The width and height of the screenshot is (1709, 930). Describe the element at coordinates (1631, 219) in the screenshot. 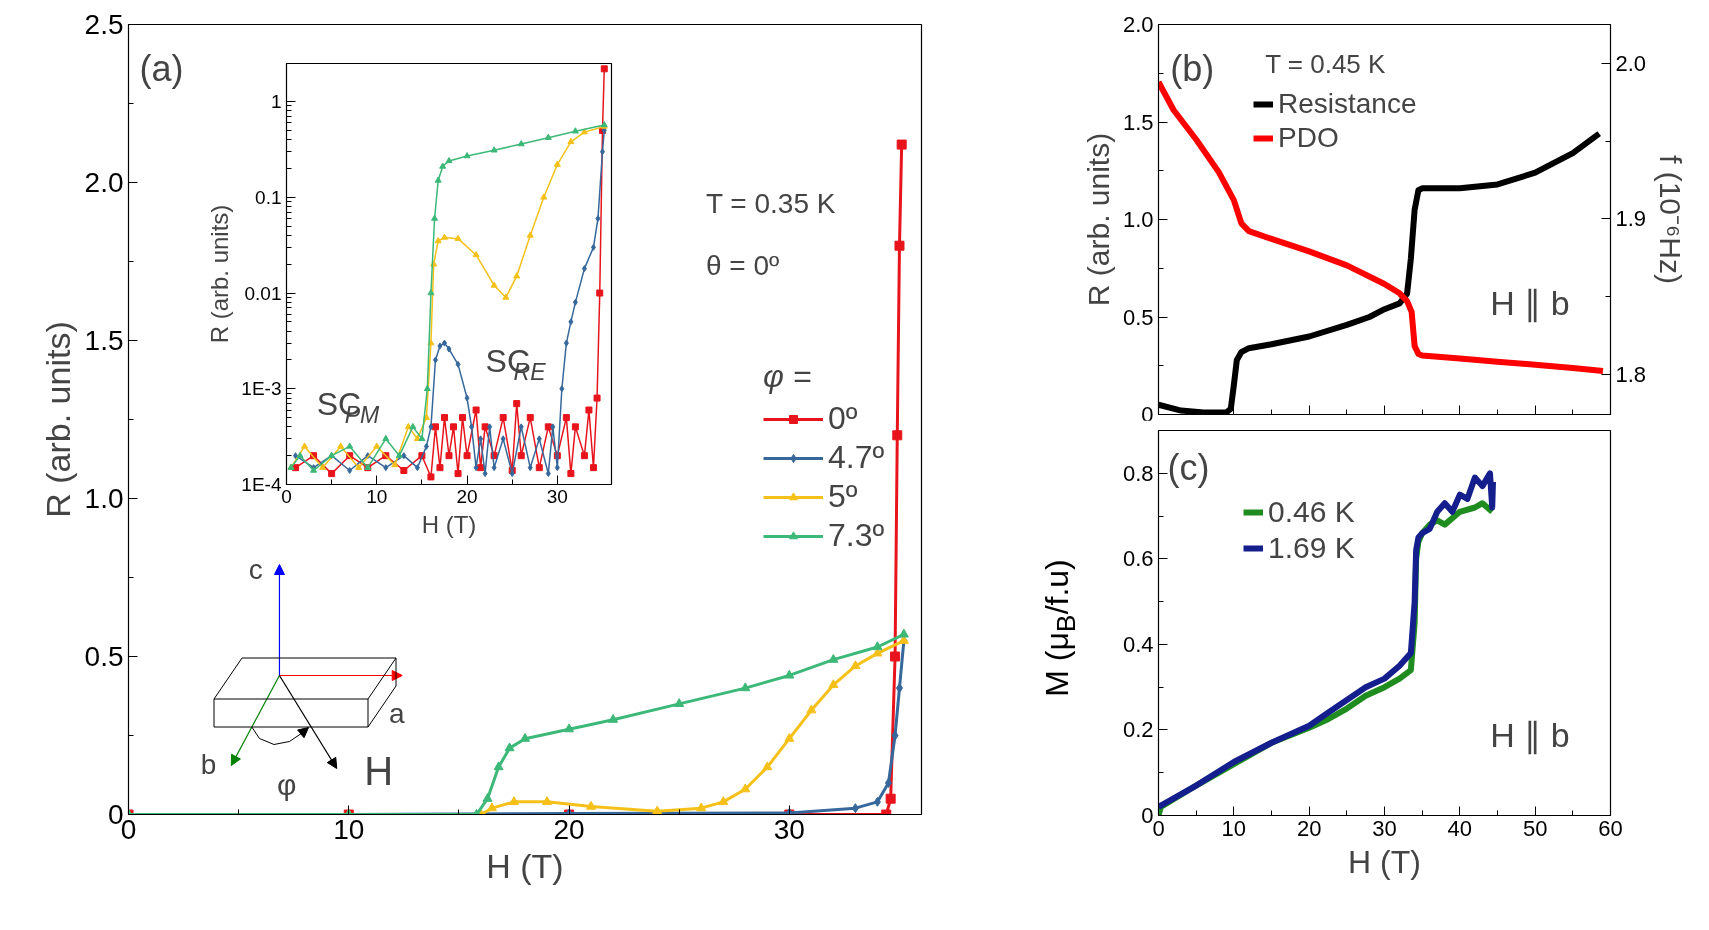

I see `y2-tick-label: 1.9` at that location.